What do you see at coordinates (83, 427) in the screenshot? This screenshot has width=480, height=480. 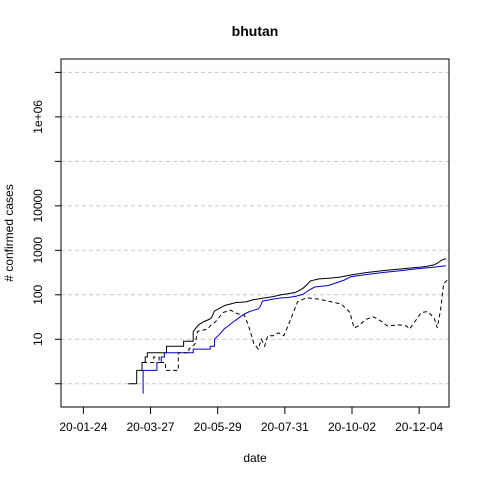 I see `x-tick-label: 20-01-24` at bounding box center [83, 427].